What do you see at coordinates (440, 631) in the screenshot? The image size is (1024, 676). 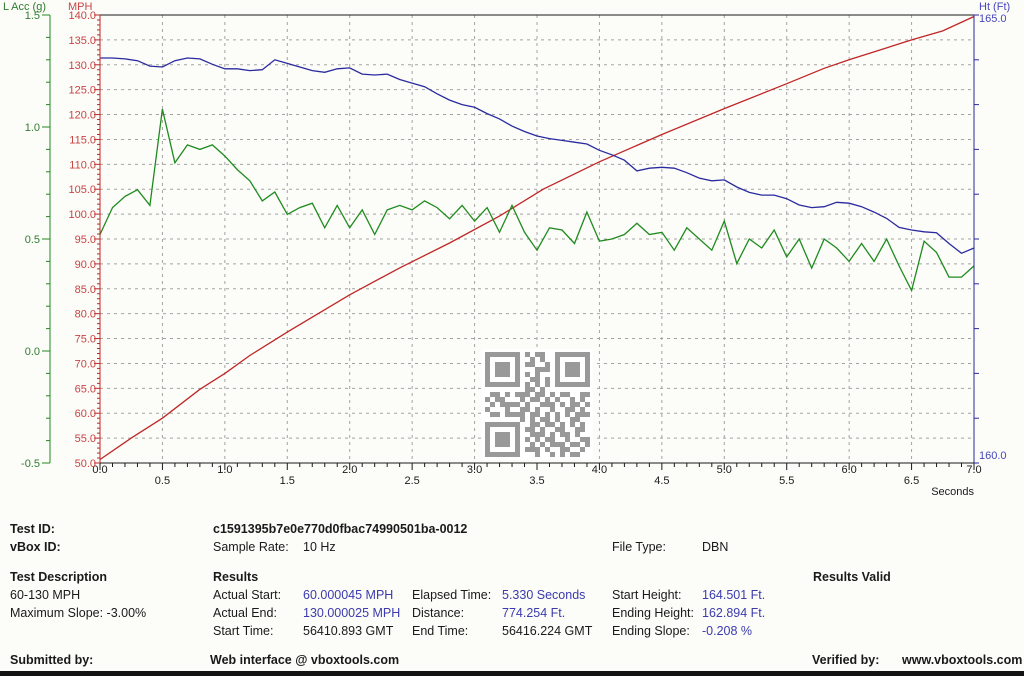 I see `end-time-label: End Time:` at bounding box center [440, 631].